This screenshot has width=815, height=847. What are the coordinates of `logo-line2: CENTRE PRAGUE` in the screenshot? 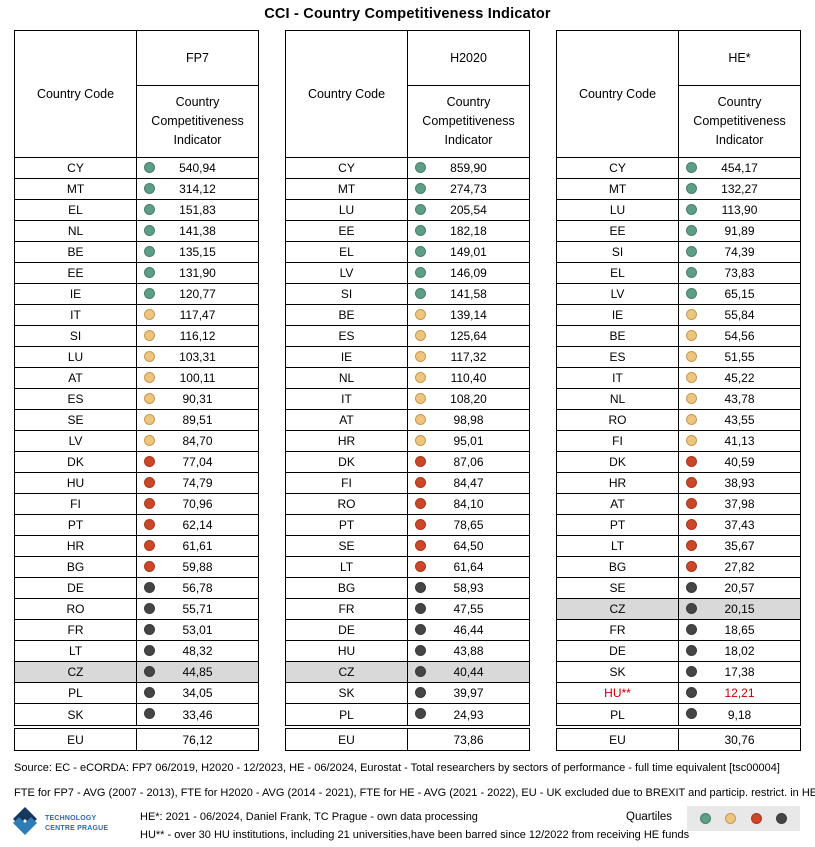 It's located at (77, 828).